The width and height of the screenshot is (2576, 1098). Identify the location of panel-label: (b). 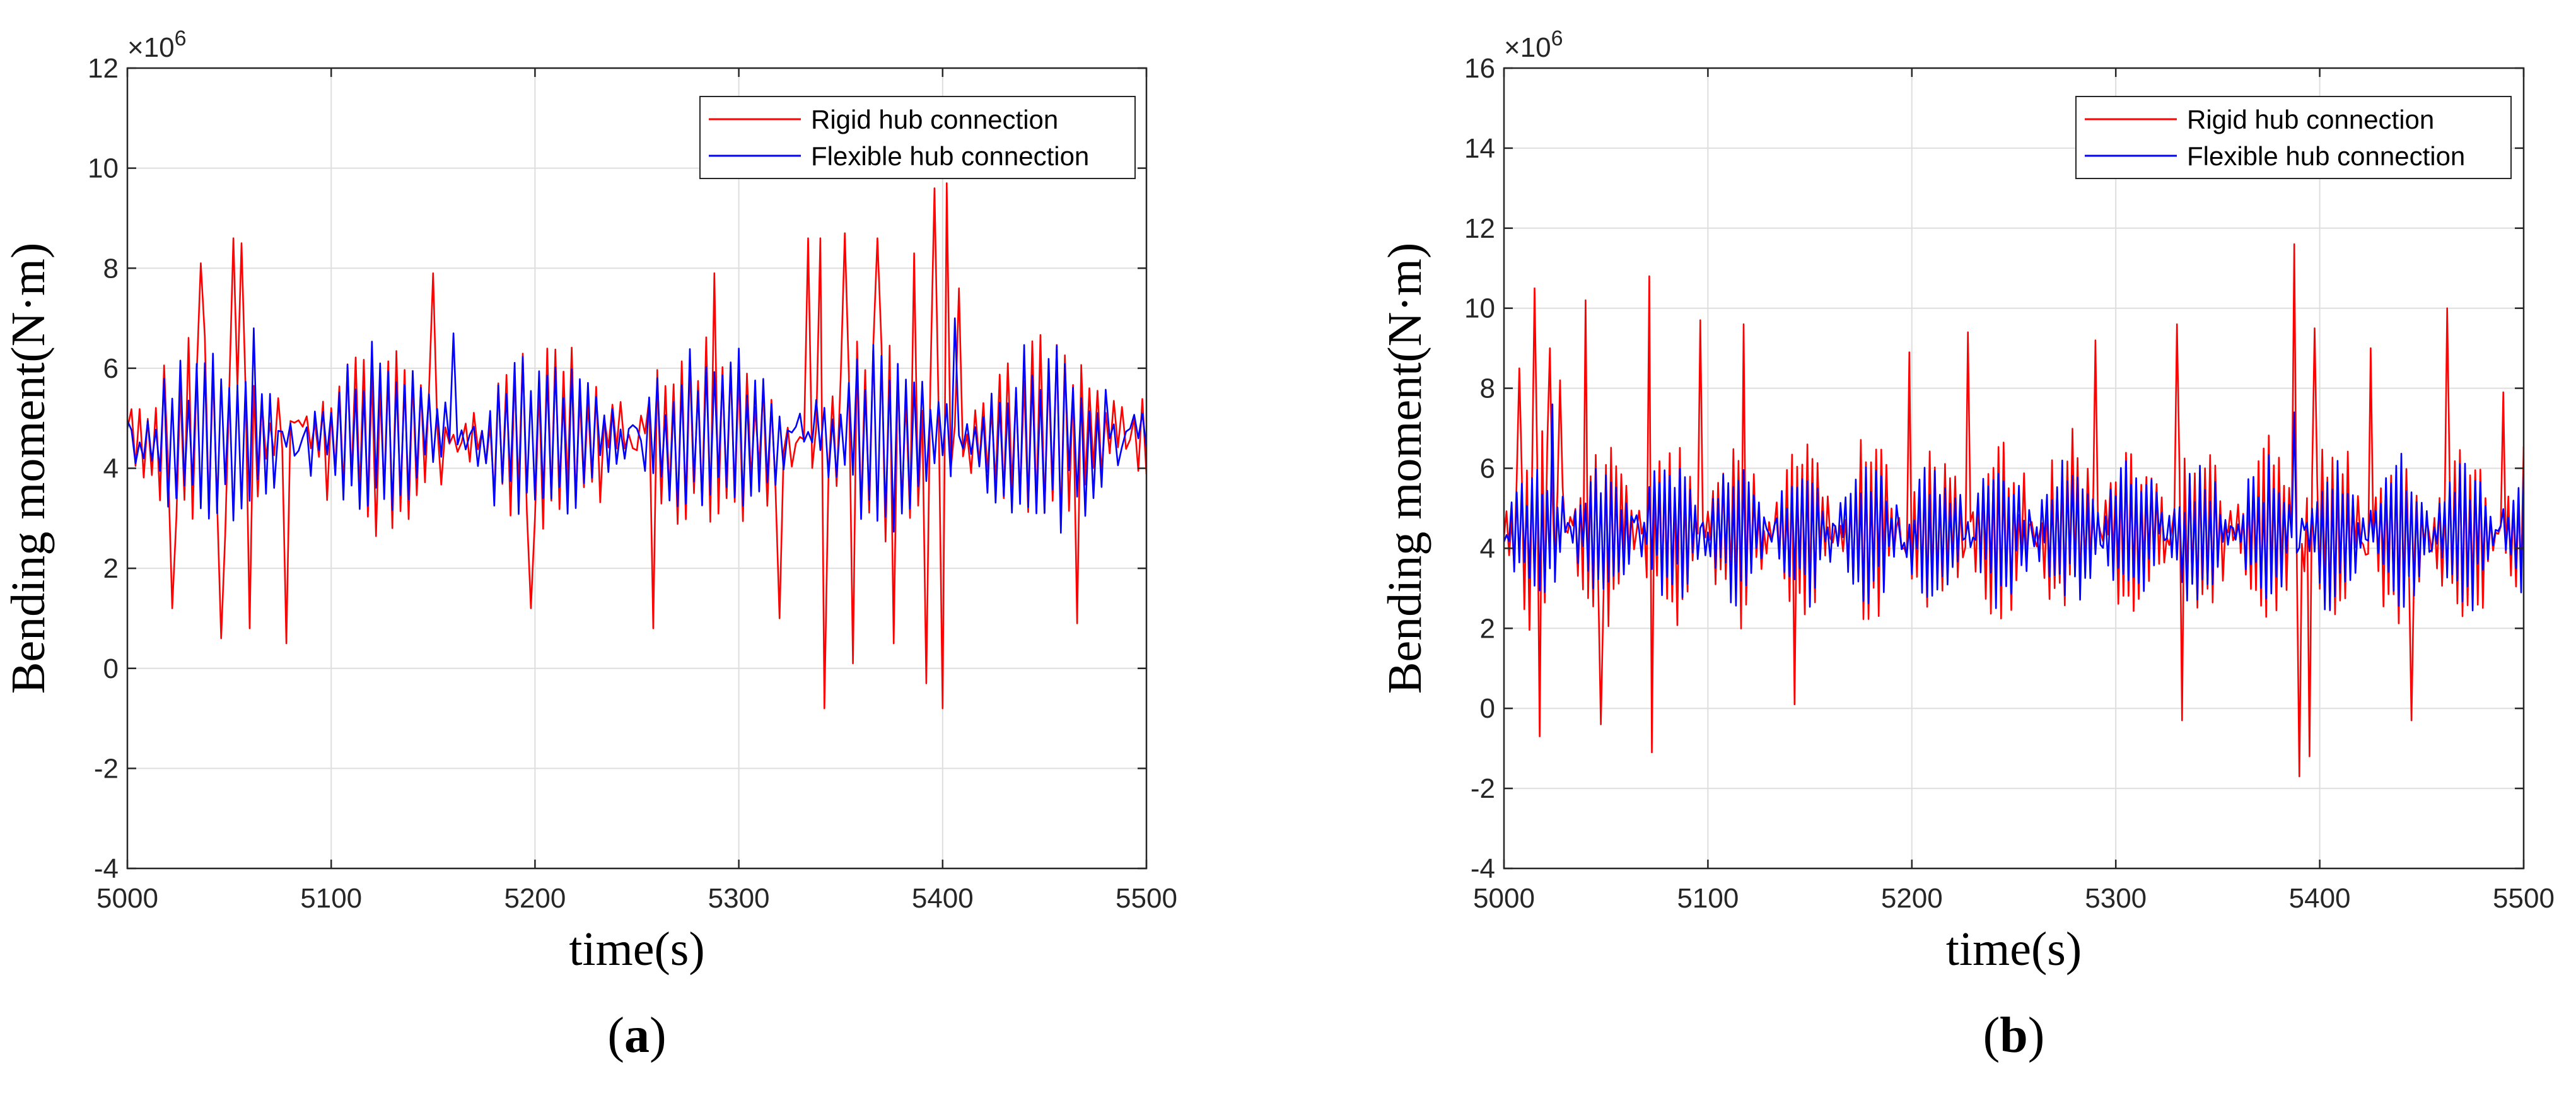
(2014, 1035).